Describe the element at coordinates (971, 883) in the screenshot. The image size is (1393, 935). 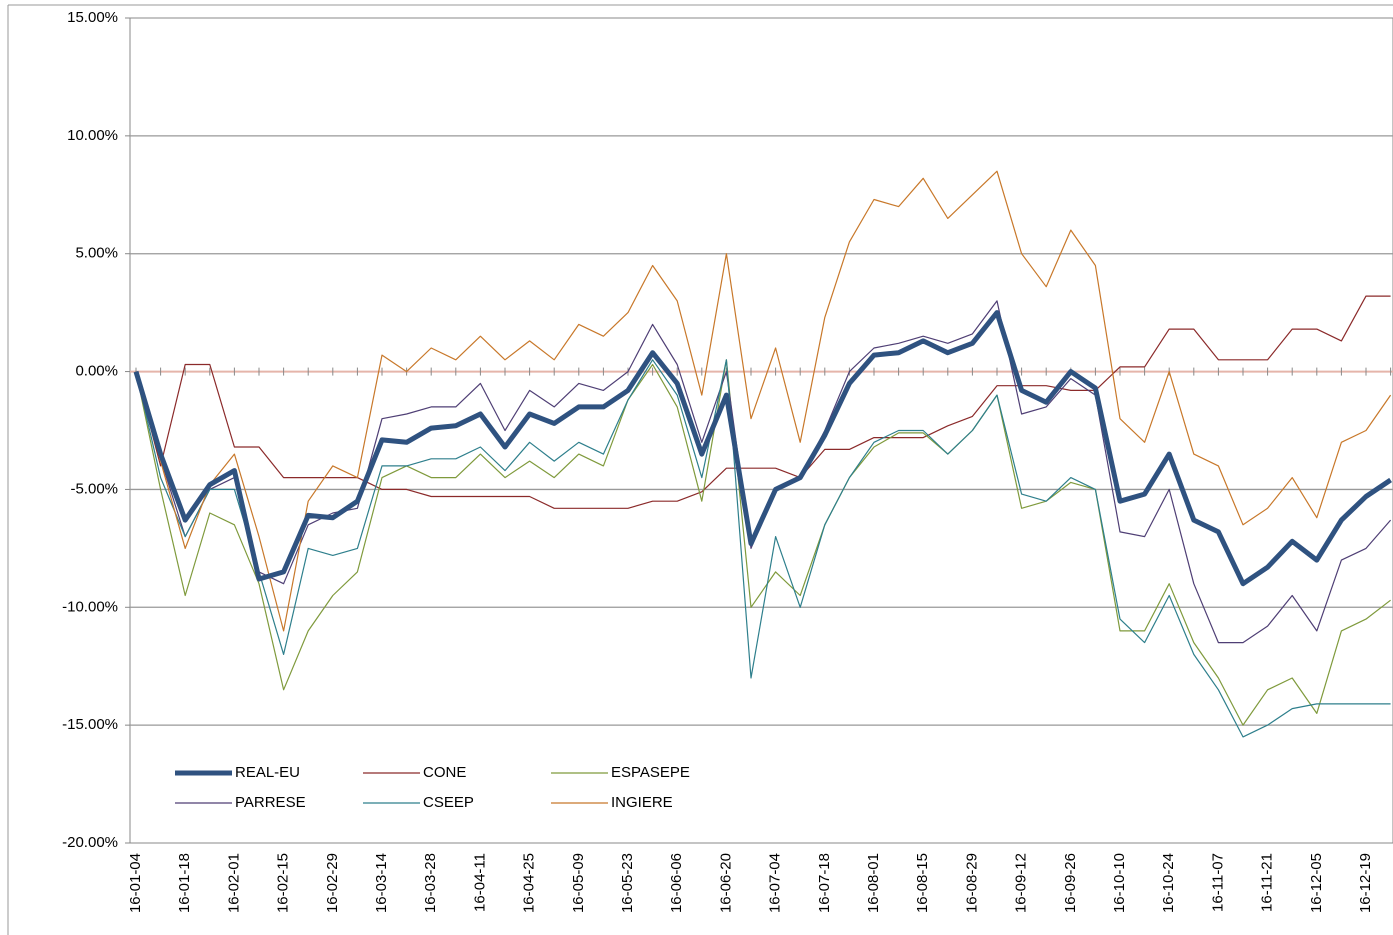
I see `x-tick-label: 16-08-29` at that location.